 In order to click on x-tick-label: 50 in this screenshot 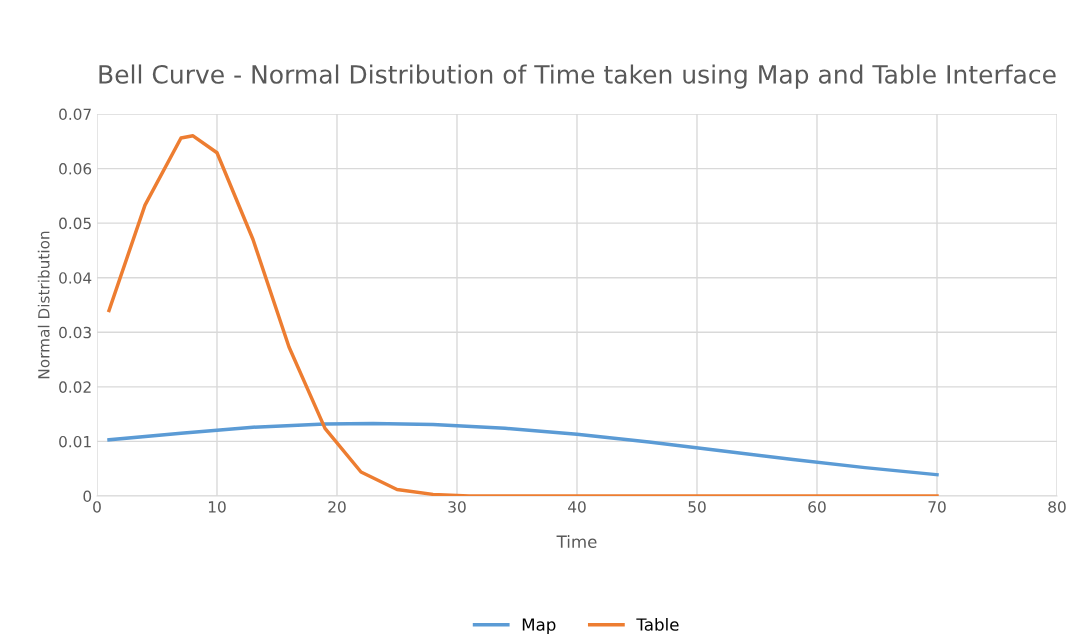, I will do `click(697, 507)`.